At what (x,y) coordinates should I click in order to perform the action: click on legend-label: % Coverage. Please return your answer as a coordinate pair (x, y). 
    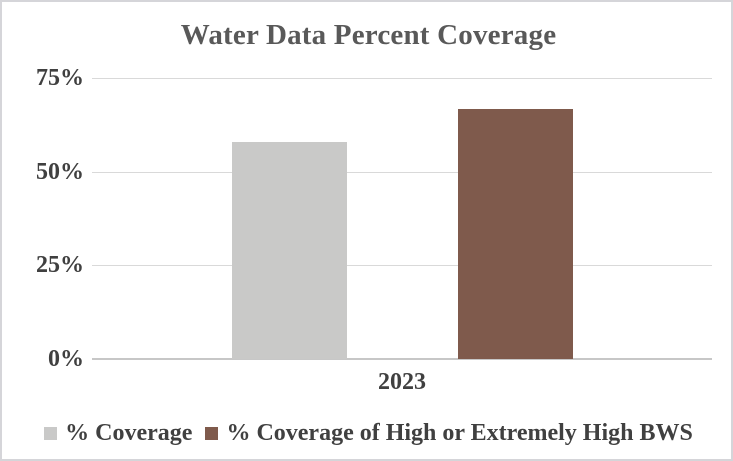
    Looking at the image, I should click on (129, 433).